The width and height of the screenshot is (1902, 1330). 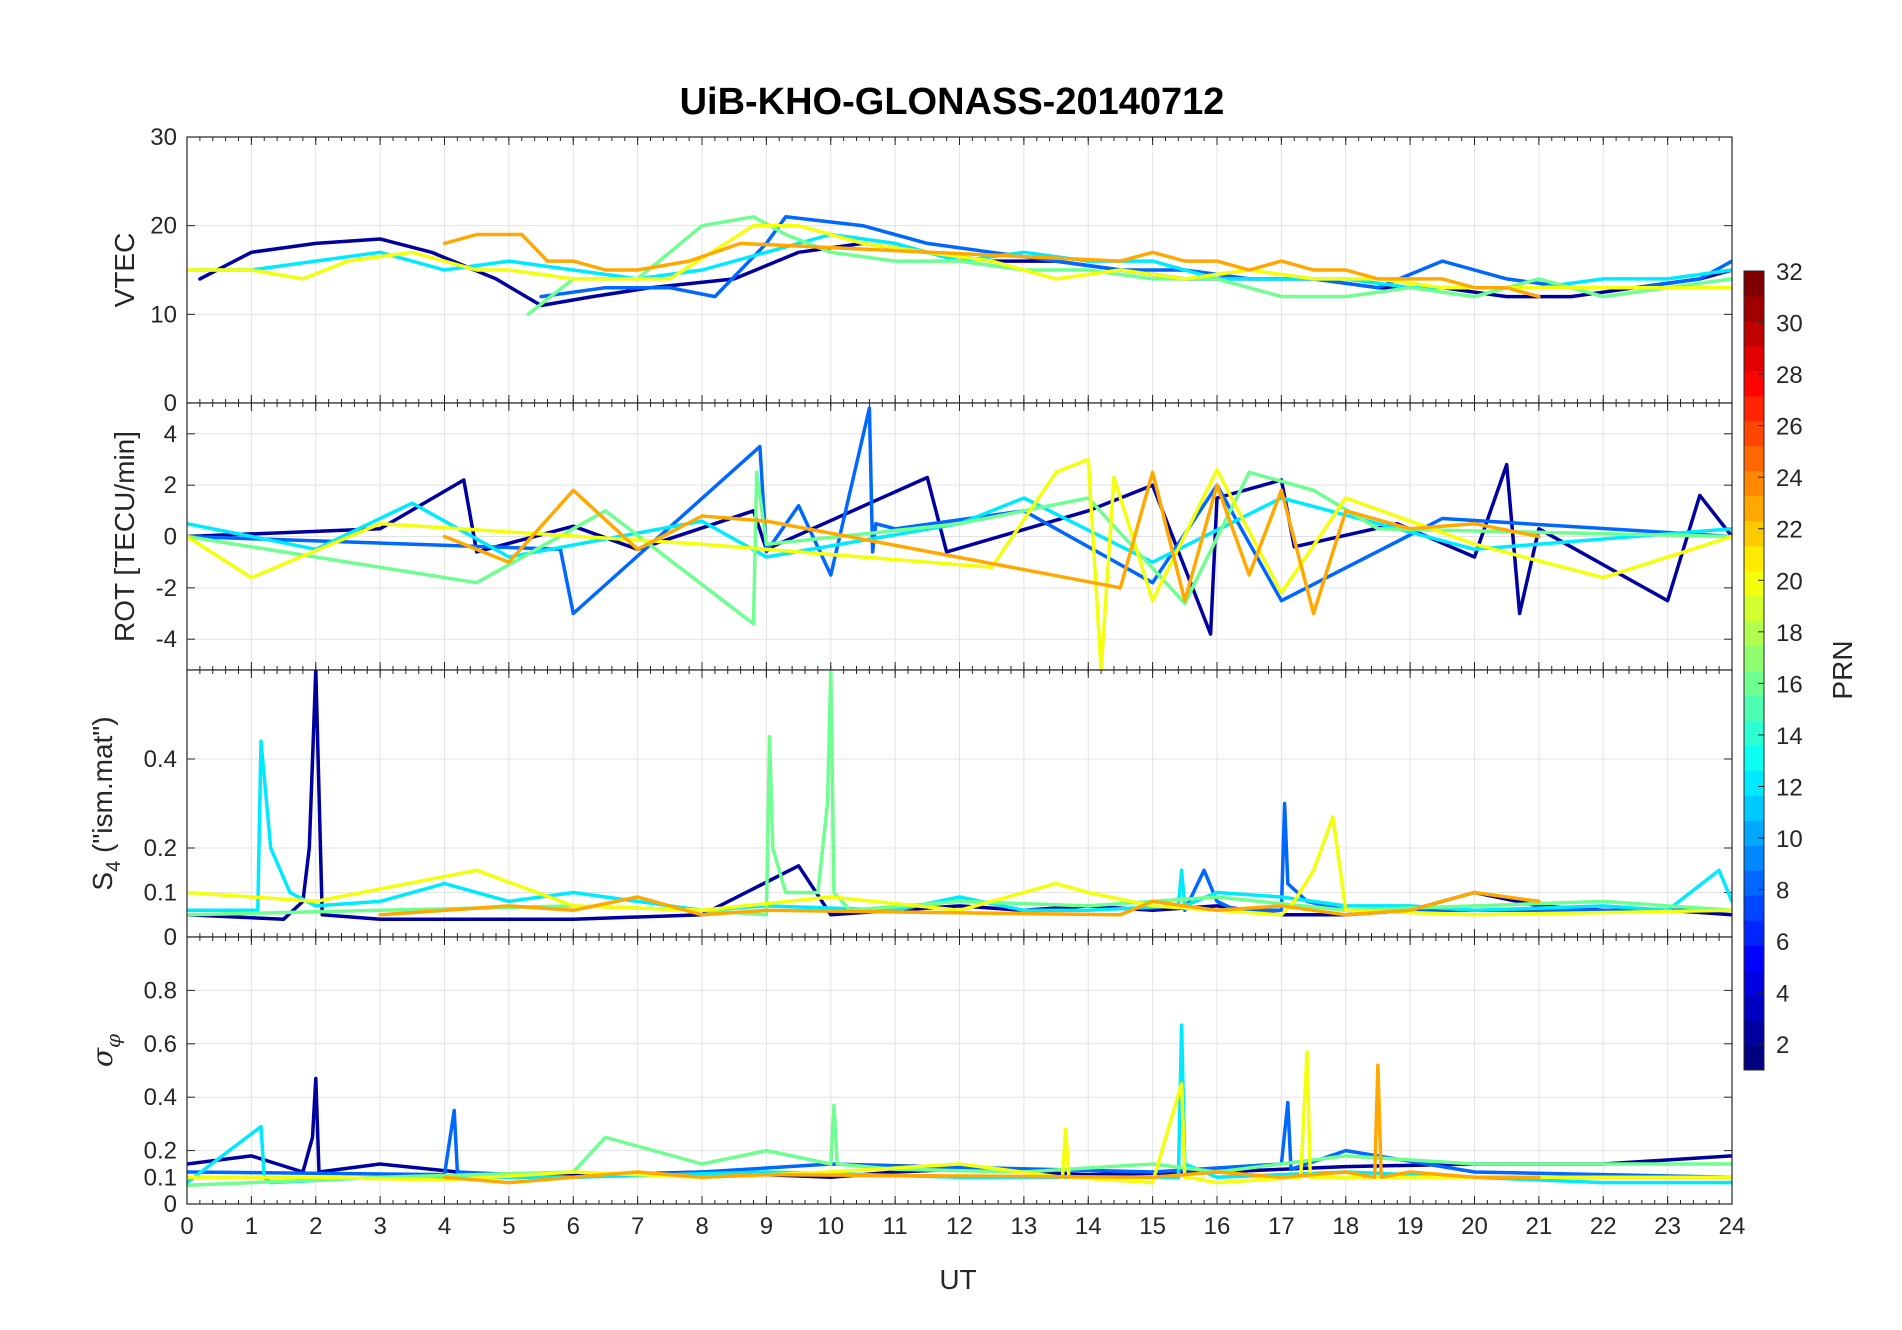 What do you see at coordinates (1789, 427) in the screenshot?
I see `colorbar-tick-label: 26` at bounding box center [1789, 427].